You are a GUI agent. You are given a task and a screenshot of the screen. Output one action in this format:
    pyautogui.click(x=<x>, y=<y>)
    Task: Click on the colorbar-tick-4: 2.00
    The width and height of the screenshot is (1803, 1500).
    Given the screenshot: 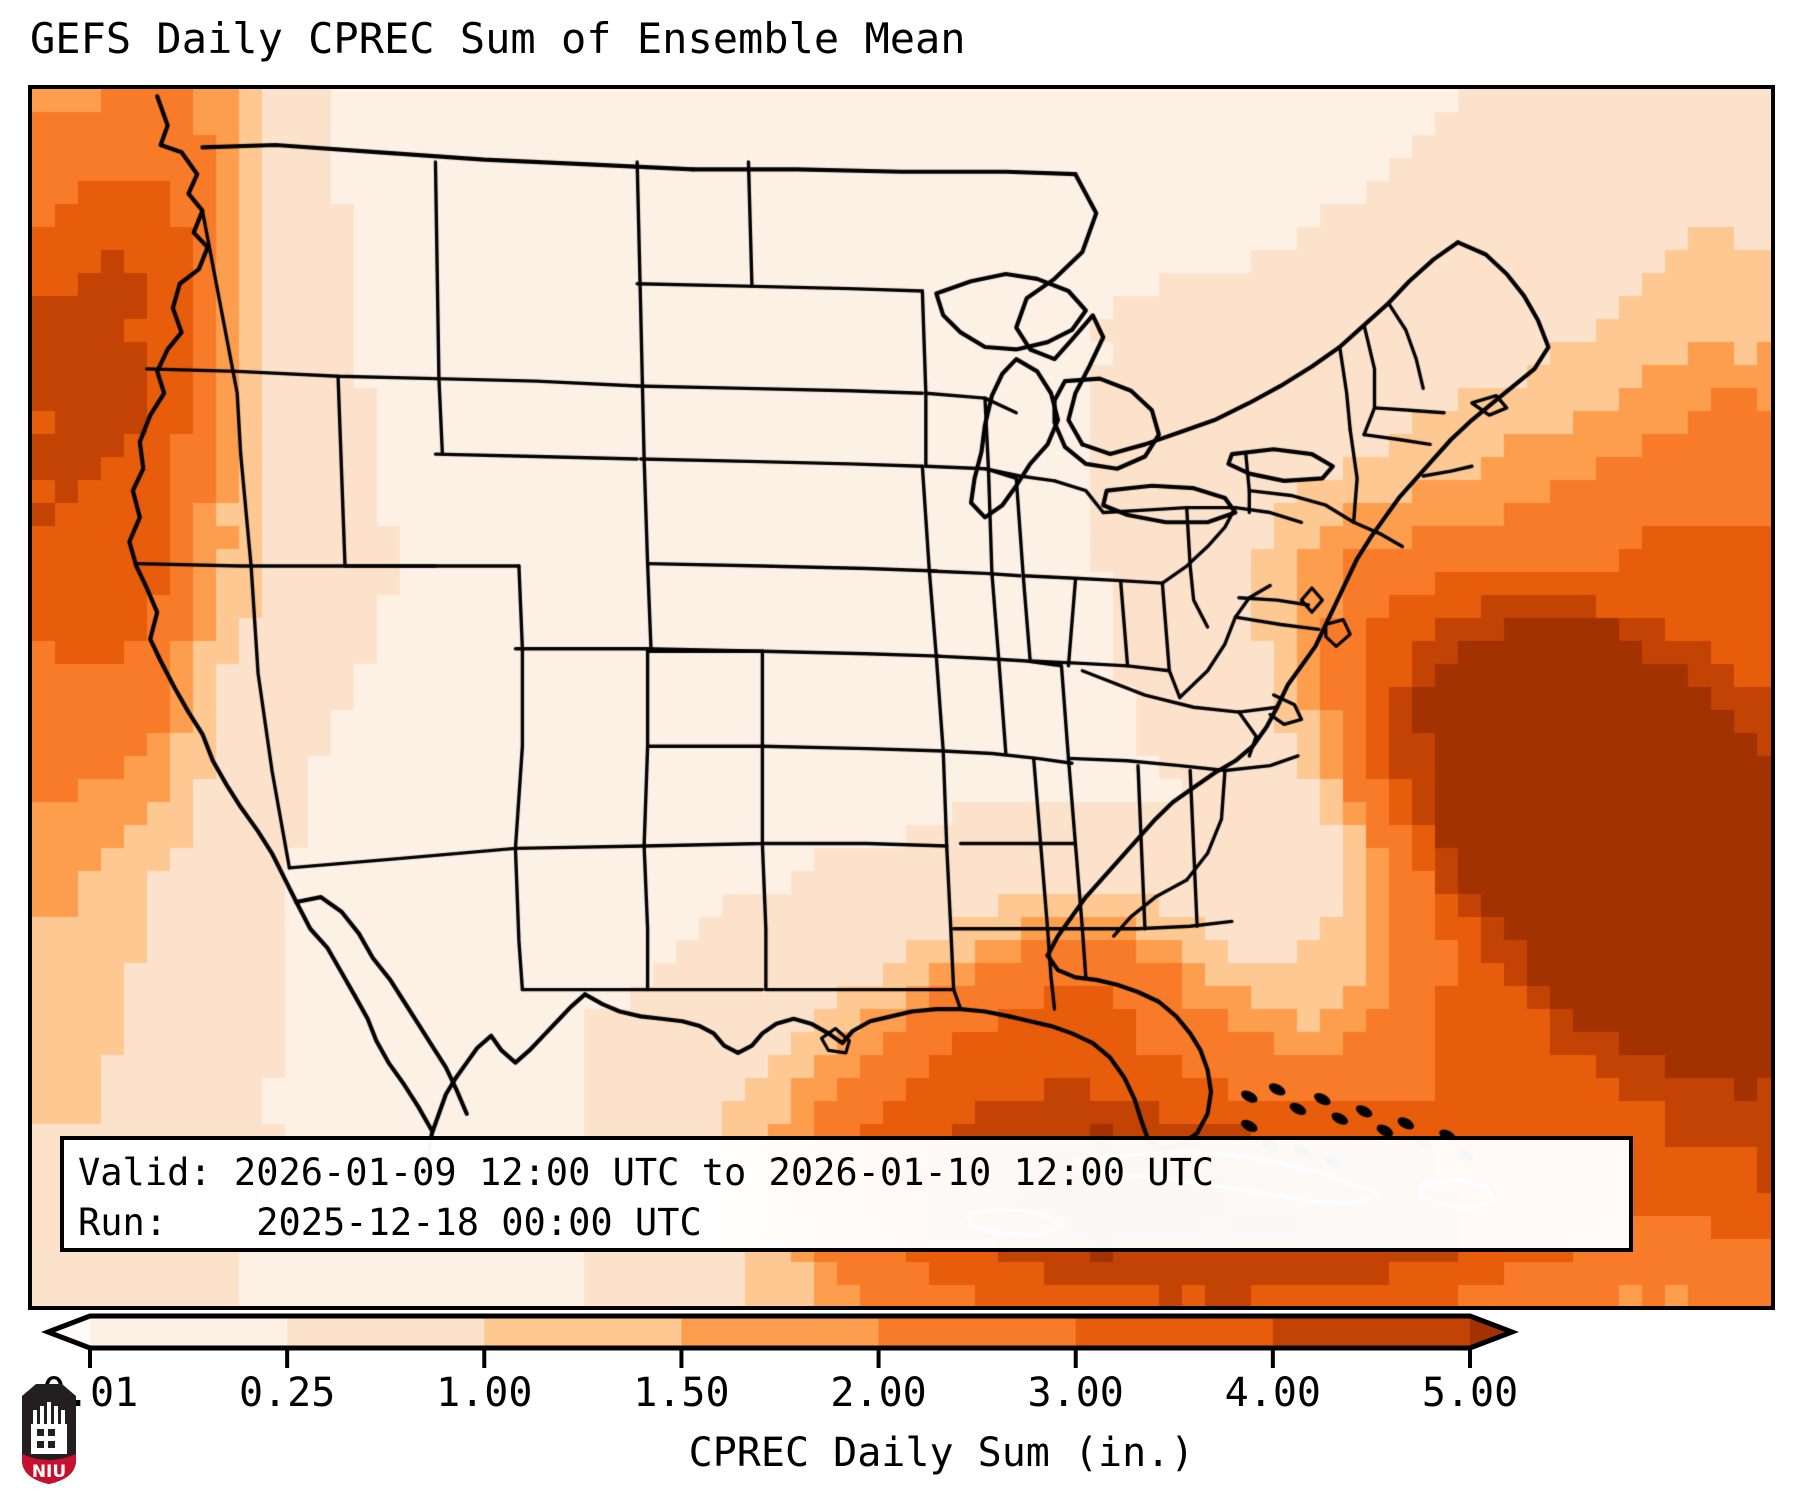 What is the action you would take?
    pyautogui.click(x=878, y=1393)
    